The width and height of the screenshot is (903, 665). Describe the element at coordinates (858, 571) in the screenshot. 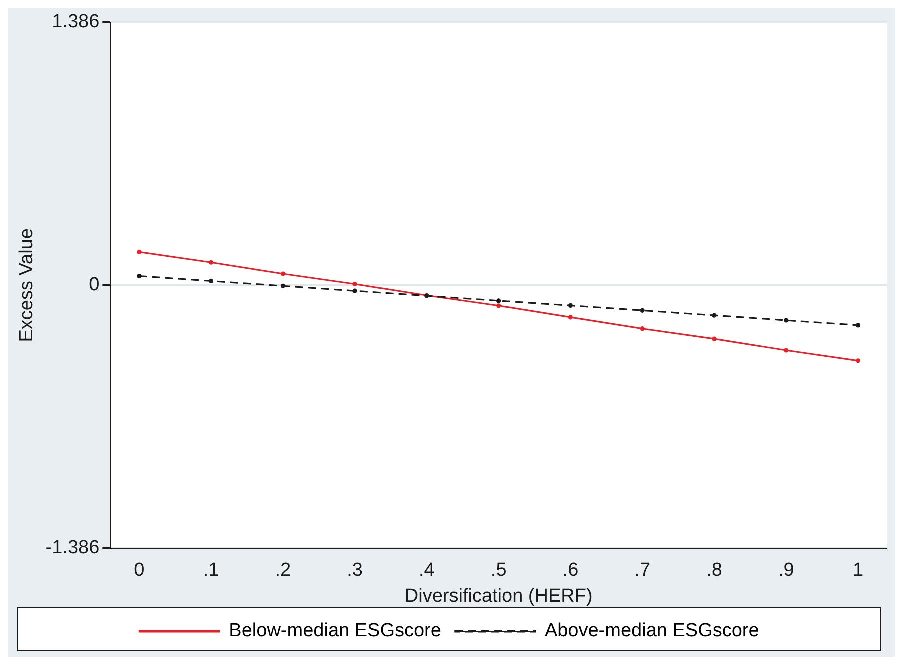

I see `x-tick-label: 1` at that location.